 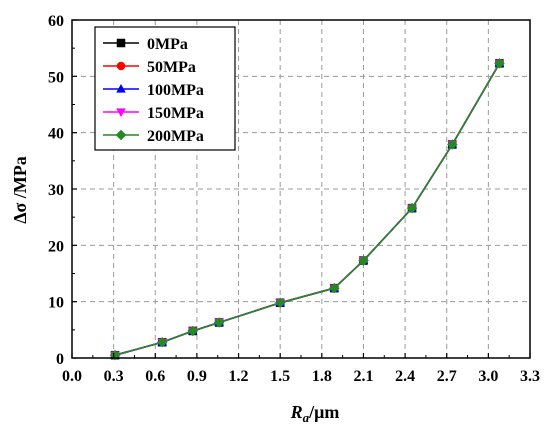 What do you see at coordinates (239, 376) in the screenshot?
I see `x-tick-label: 1.2` at bounding box center [239, 376].